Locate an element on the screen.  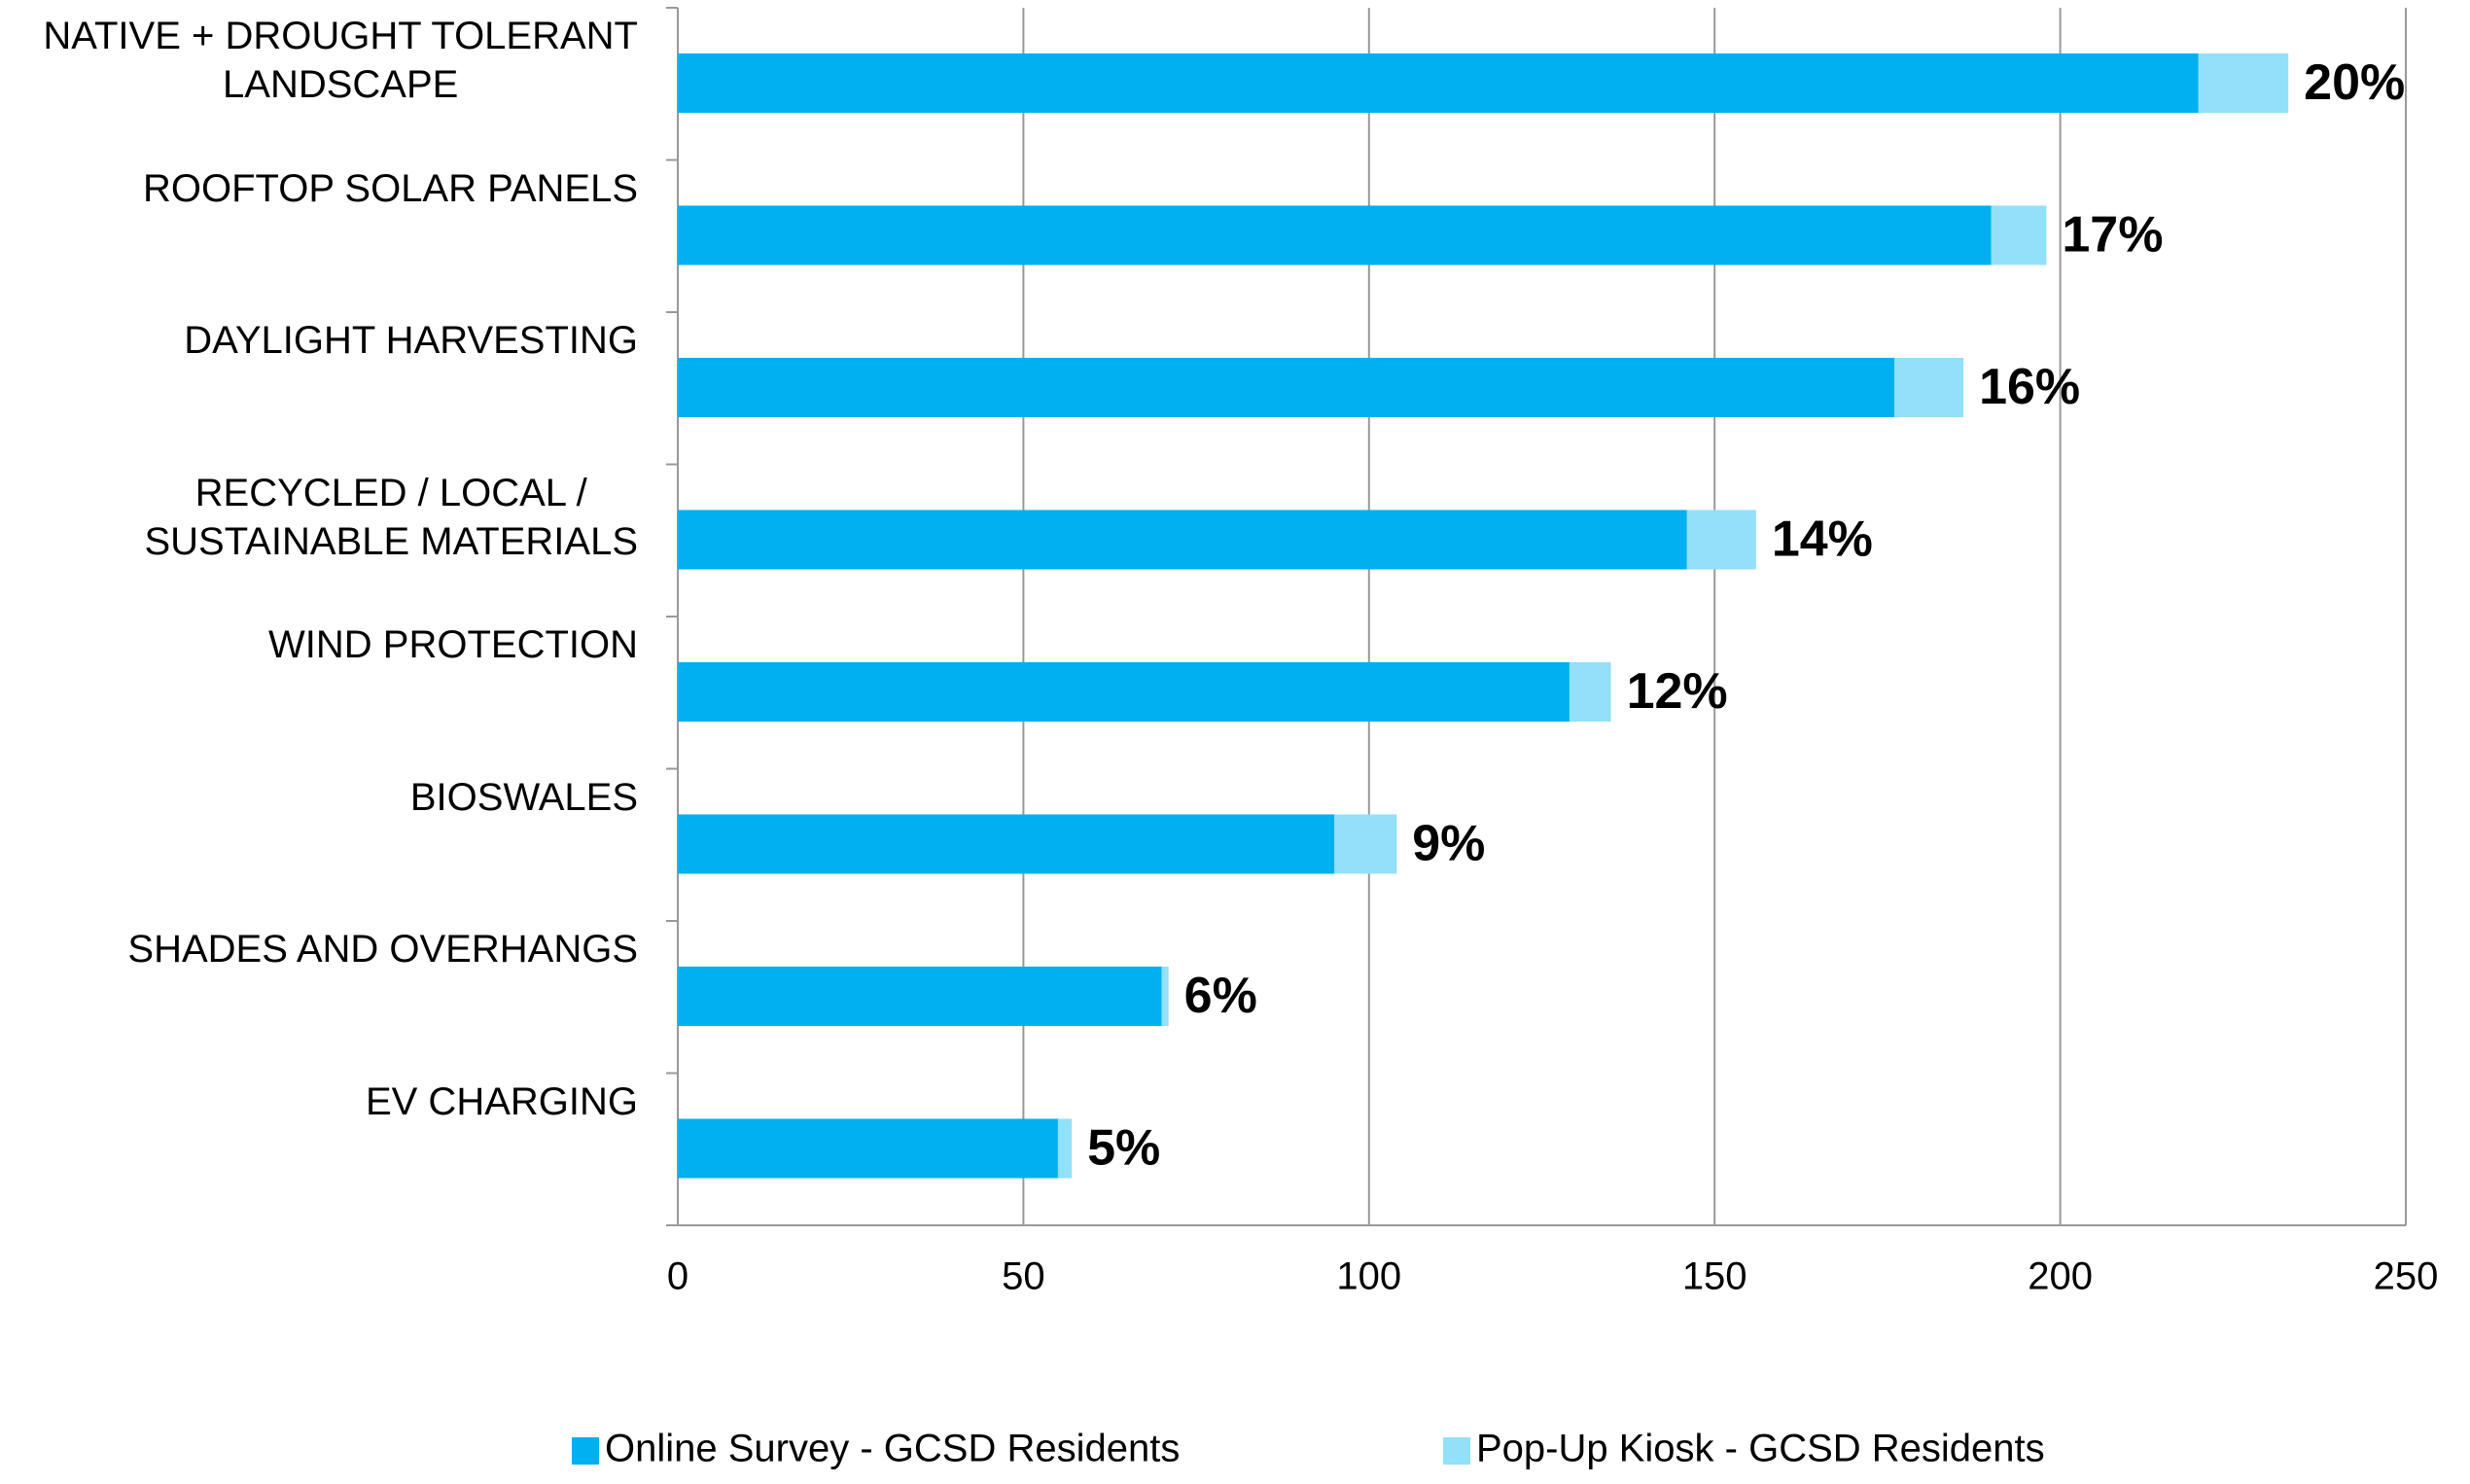
x-tick-label: 0 is located at coordinates (677, 1277).